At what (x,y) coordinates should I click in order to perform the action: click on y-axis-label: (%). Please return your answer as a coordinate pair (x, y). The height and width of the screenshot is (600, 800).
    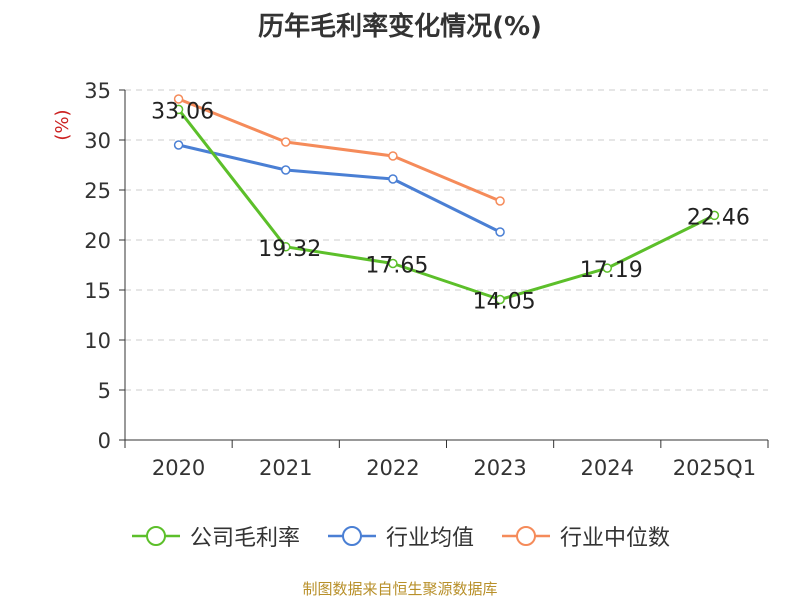
    Looking at the image, I should click on (62, 124).